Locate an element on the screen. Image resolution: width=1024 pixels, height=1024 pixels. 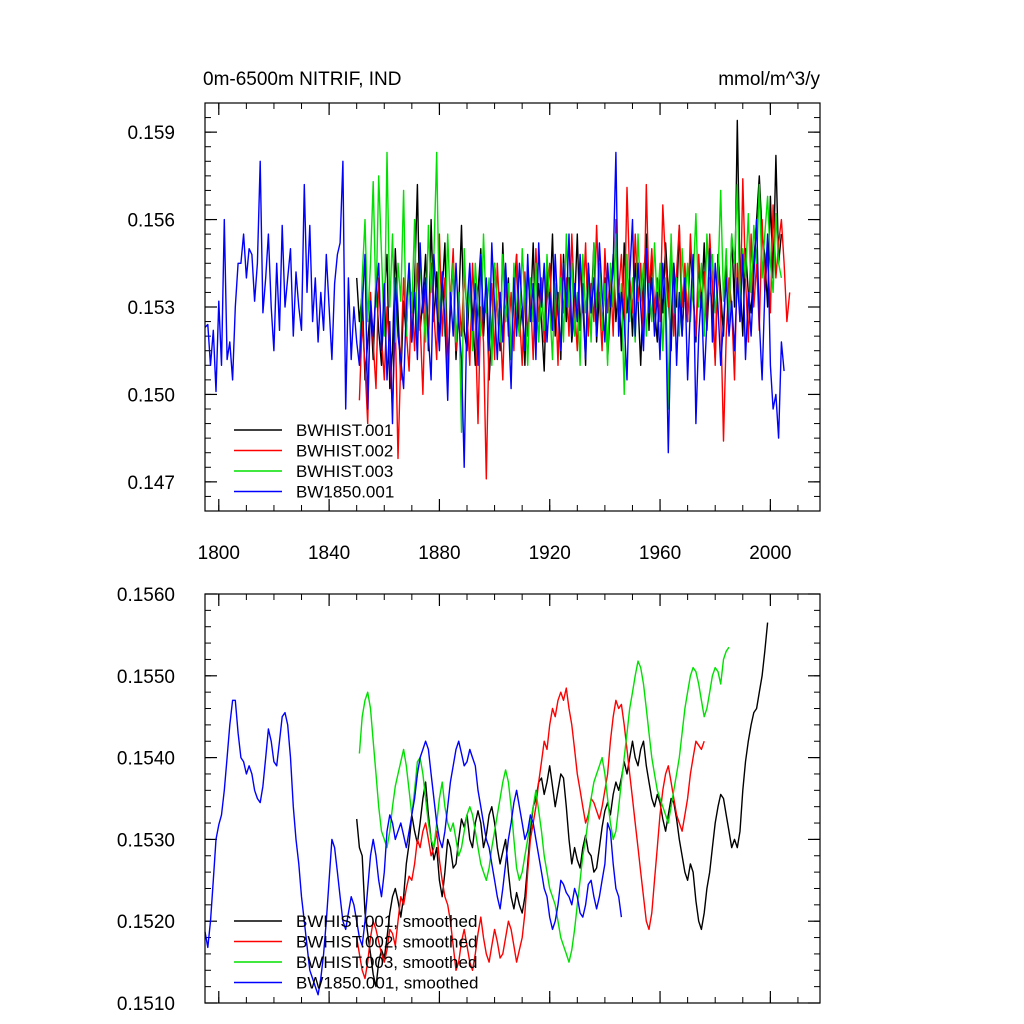
top-legend-label-1: BWHIST.001 is located at coordinates (344, 430).